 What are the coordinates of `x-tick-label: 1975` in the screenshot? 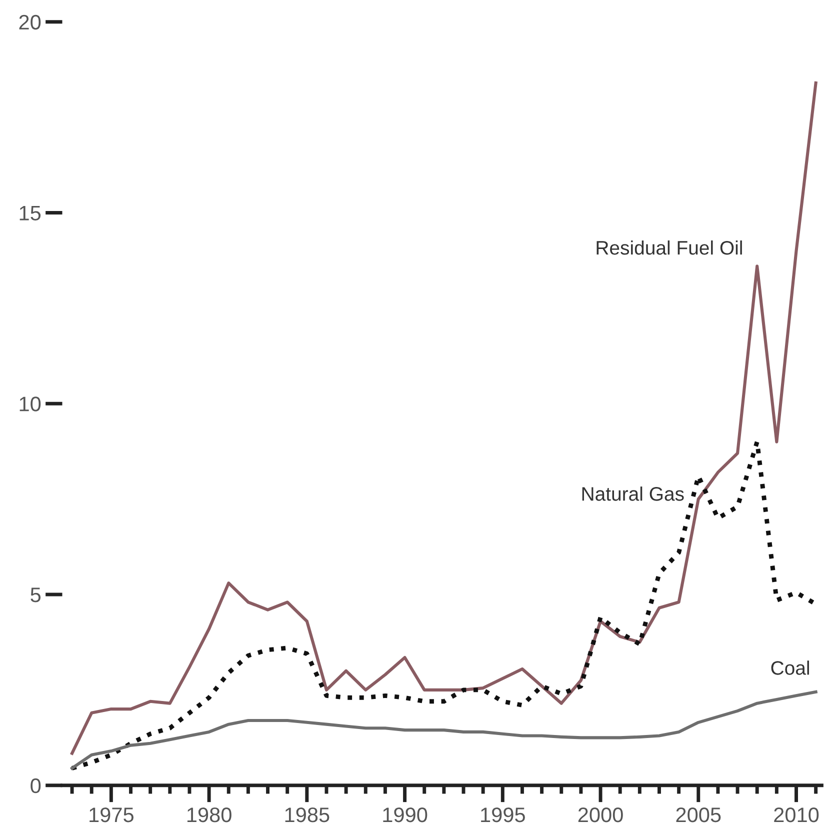 It's located at (112, 814).